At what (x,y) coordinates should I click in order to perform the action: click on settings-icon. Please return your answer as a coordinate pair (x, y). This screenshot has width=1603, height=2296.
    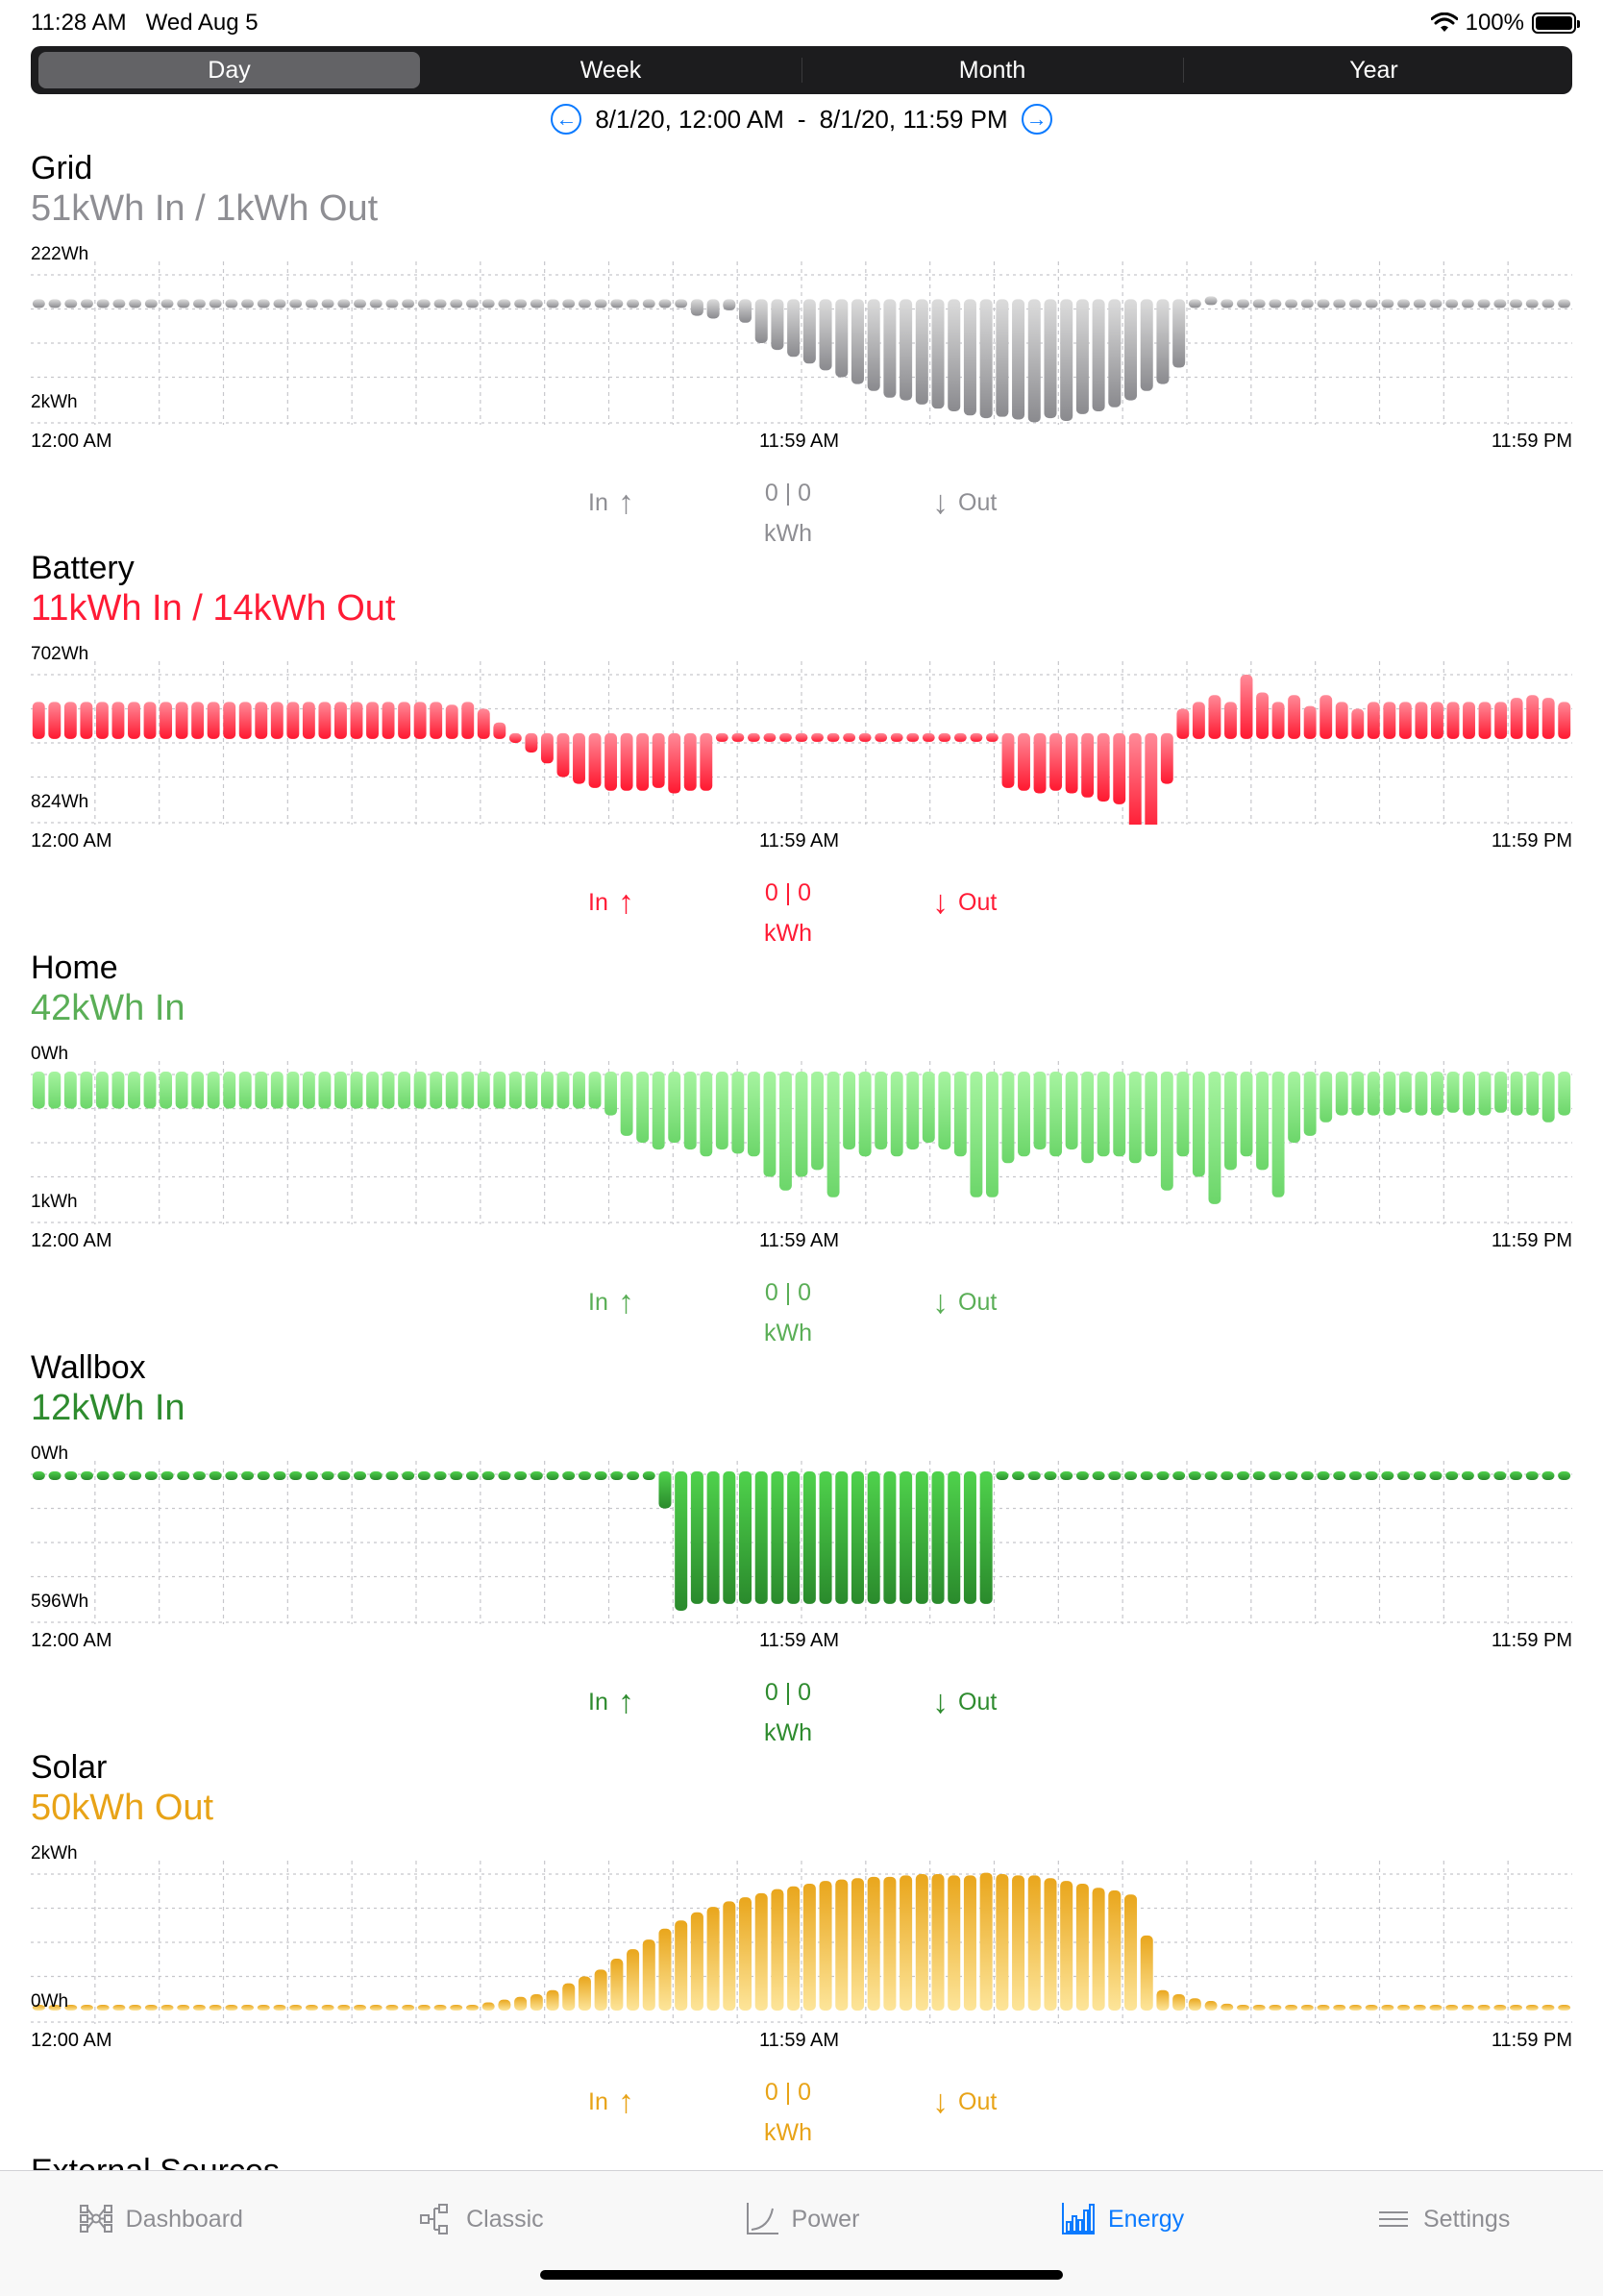
    Looking at the image, I should click on (1393, 2219).